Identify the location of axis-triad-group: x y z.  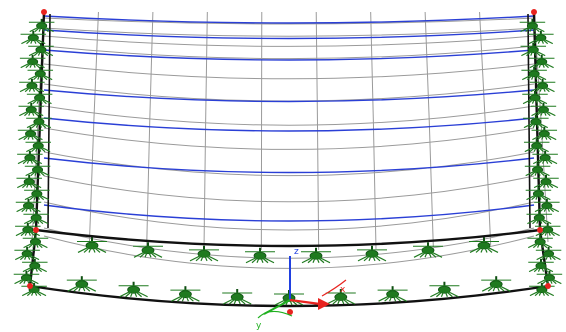
(301, 289).